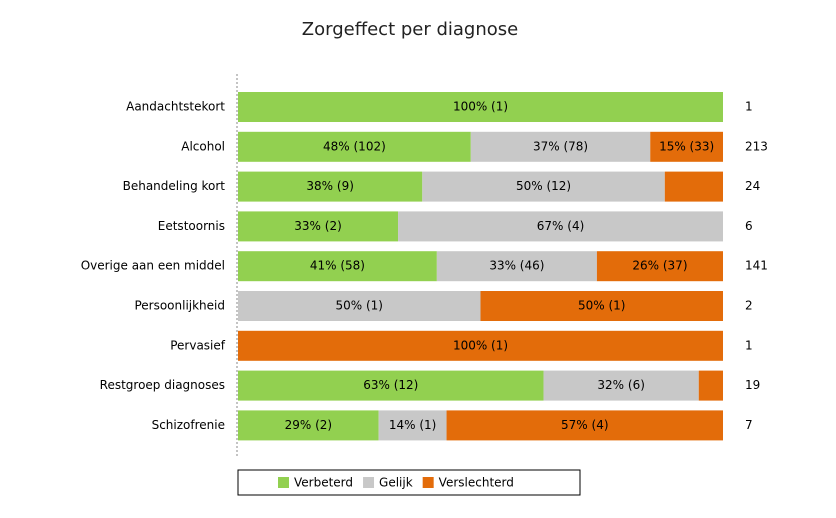  I want to click on chart-title: Zorgeffect per diagnose, so click(410, 29).